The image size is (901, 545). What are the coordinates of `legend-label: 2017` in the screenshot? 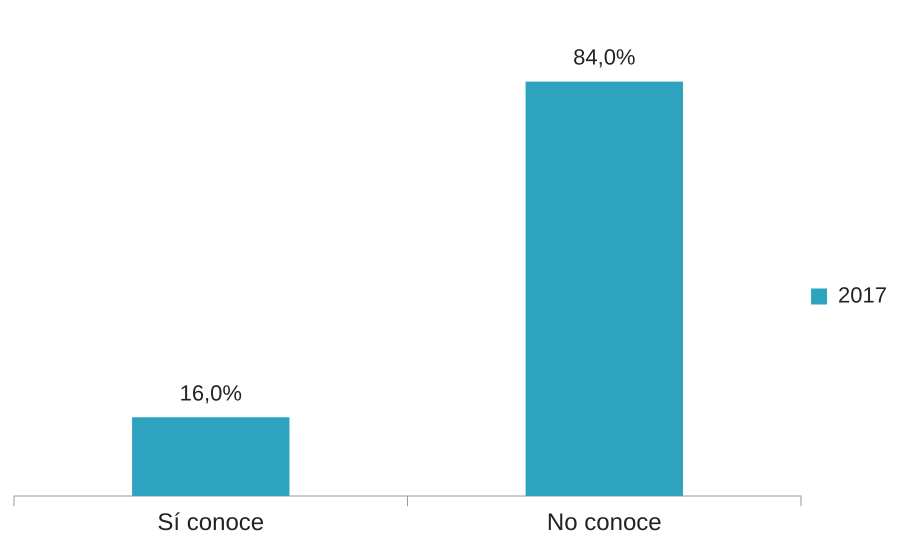 It's located at (863, 295).